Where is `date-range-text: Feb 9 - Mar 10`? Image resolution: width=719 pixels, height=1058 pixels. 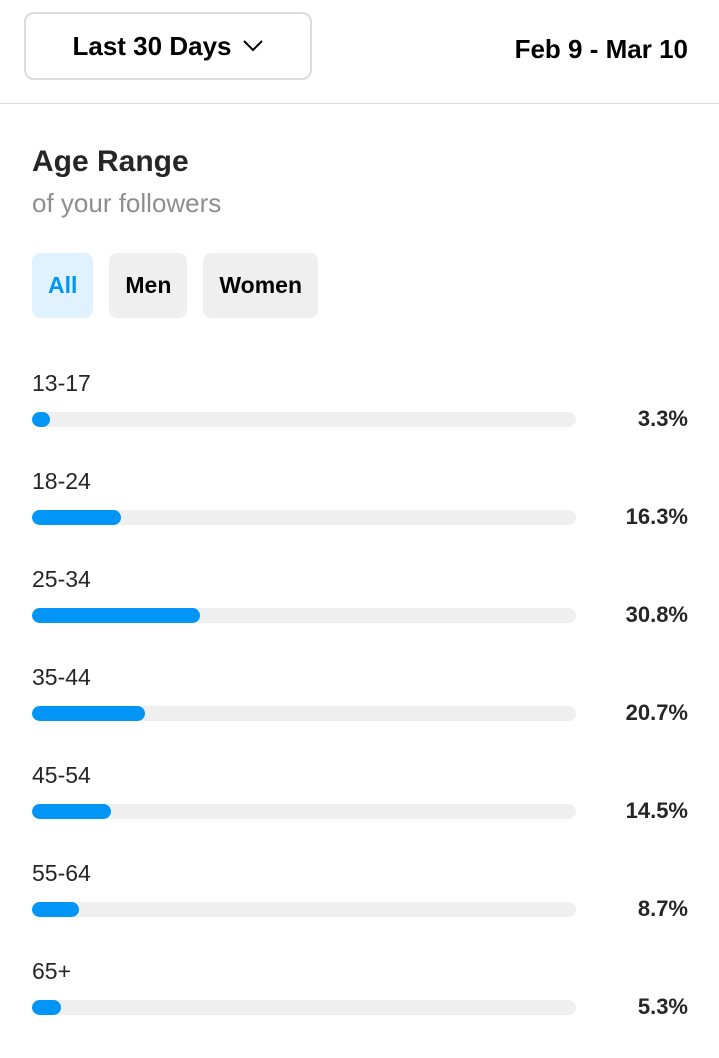
date-range-text: Feb 9 - Mar 10 is located at coordinates (601, 49).